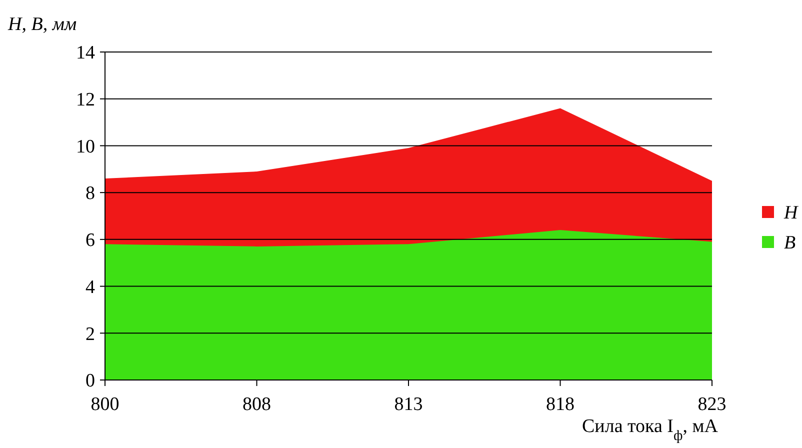 This screenshot has height=448, width=802. I want to click on y-tick-label: 10, so click(85, 147).